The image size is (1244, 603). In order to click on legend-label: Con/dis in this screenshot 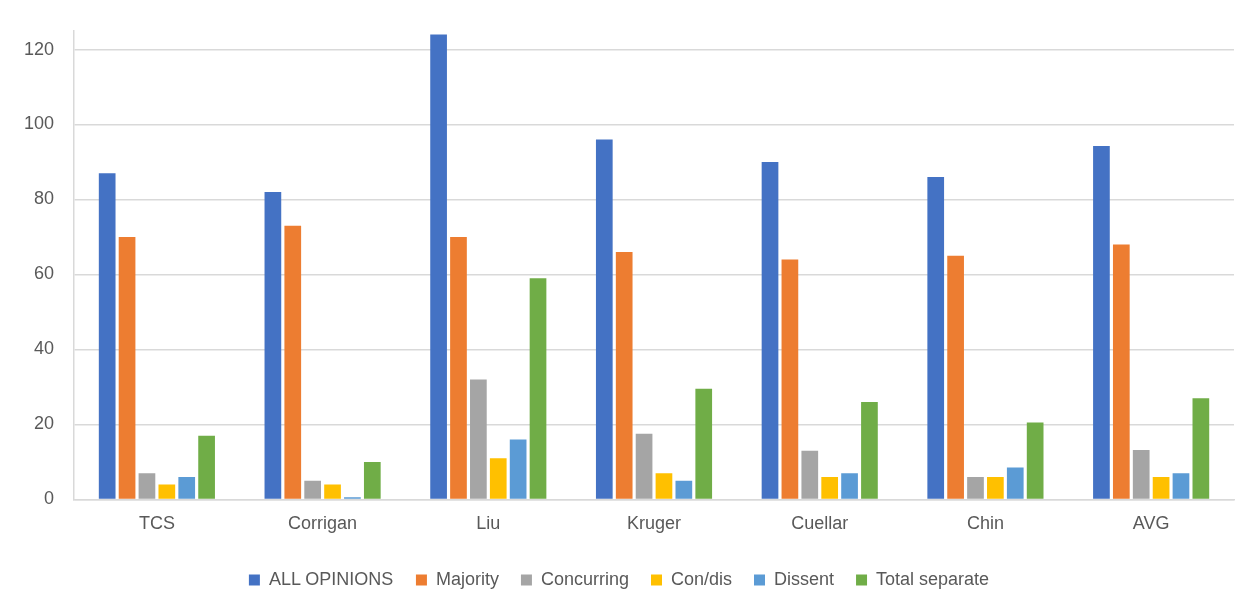, I will do `click(701, 578)`.